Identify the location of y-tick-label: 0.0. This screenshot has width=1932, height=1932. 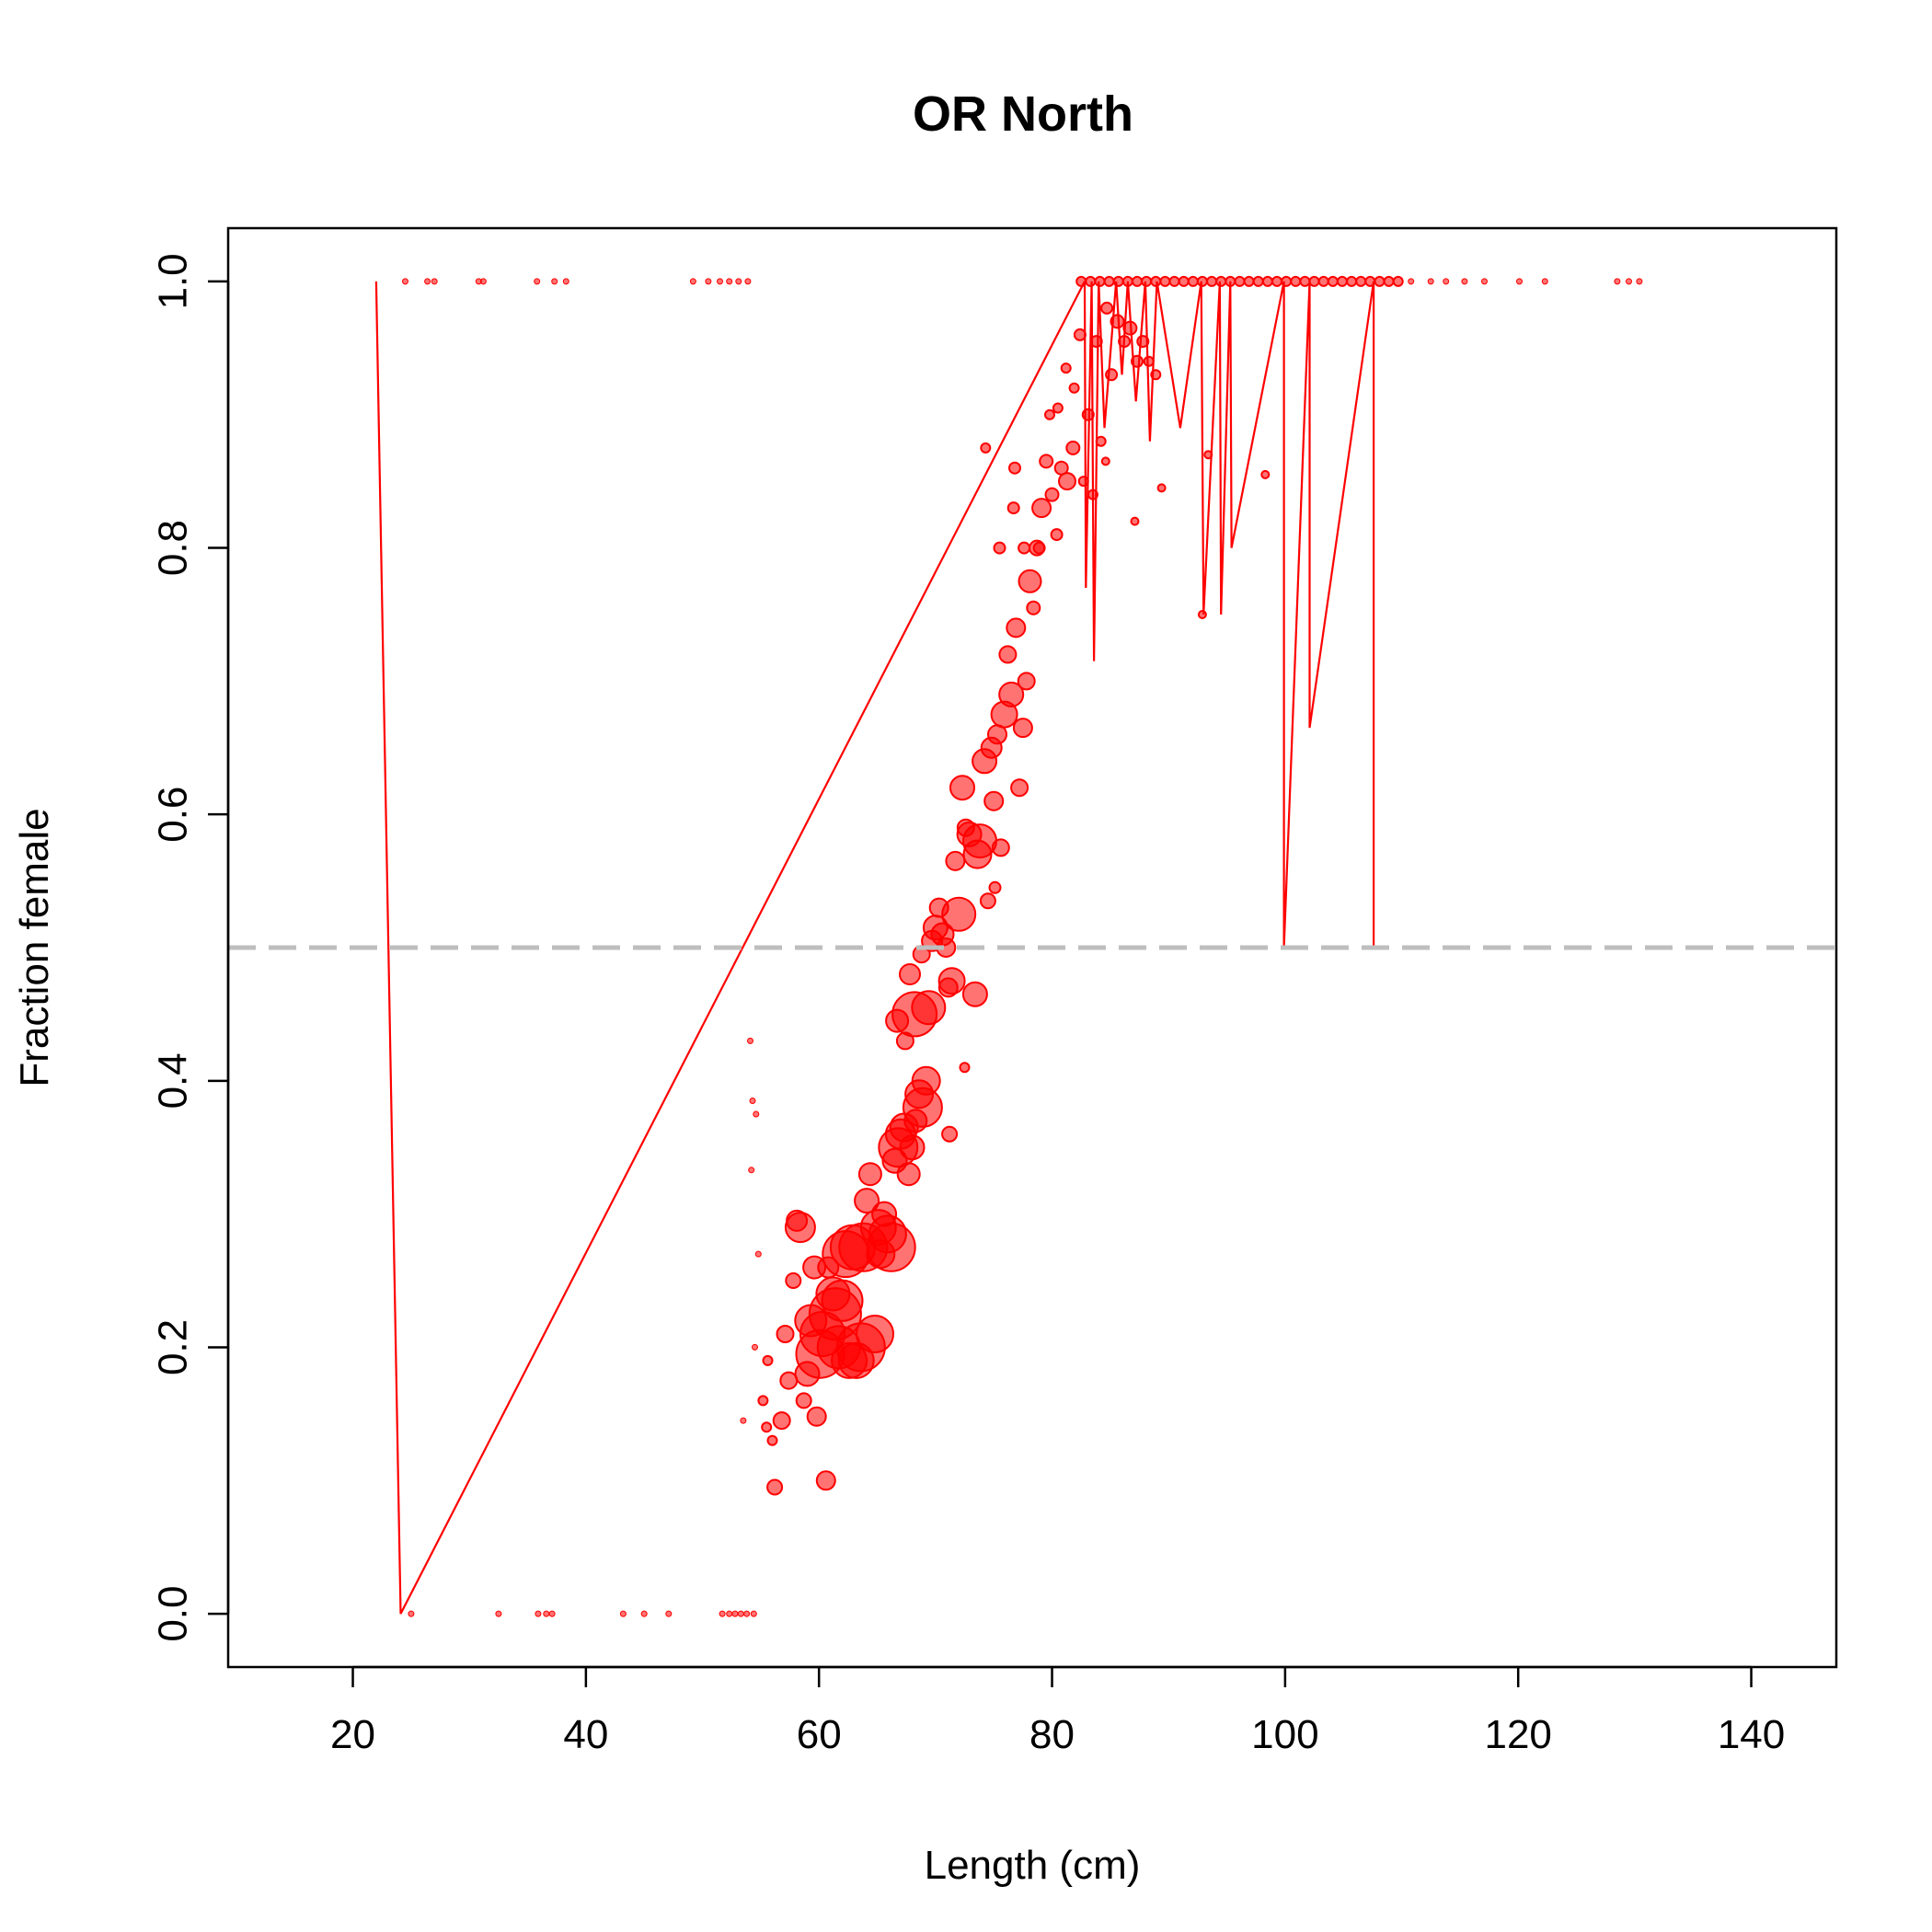
(173, 1613).